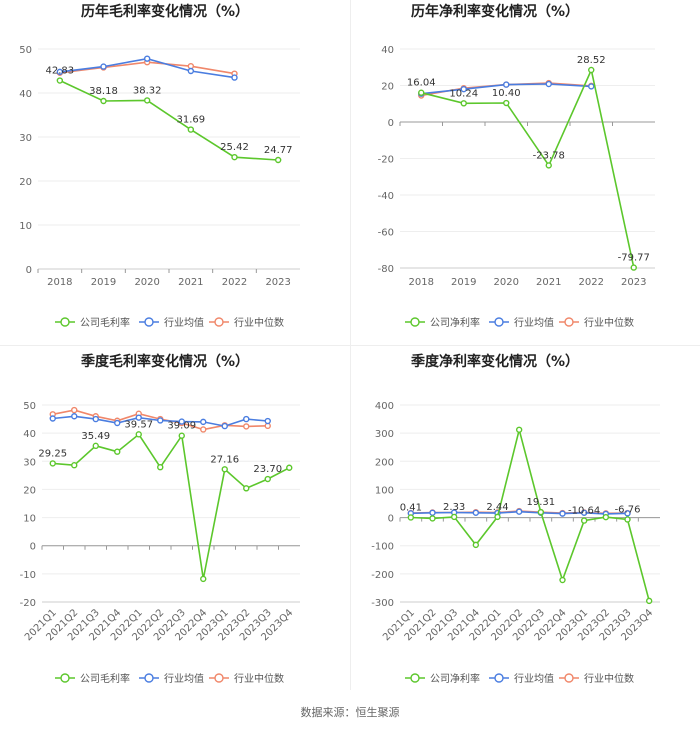 The height and width of the screenshot is (734, 700). Describe the element at coordinates (421, 83) in the screenshot. I see `data-label: 16.04` at that location.